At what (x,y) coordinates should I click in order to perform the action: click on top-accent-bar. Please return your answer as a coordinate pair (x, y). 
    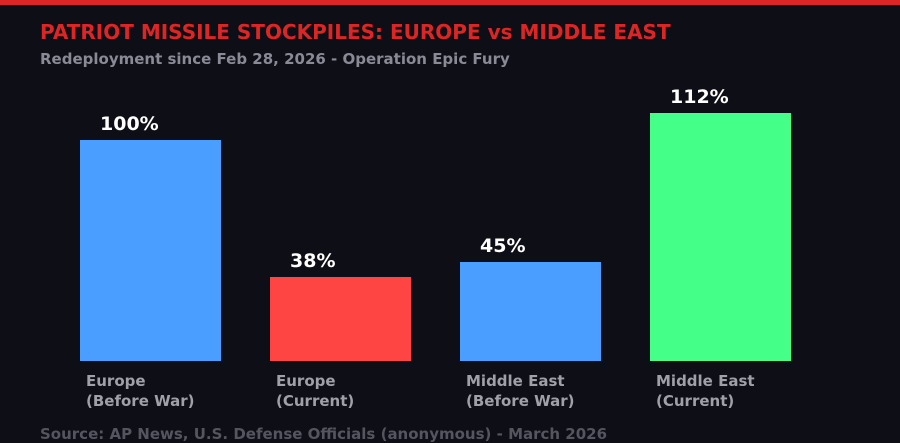
    Looking at the image, I should click on (450, 2).